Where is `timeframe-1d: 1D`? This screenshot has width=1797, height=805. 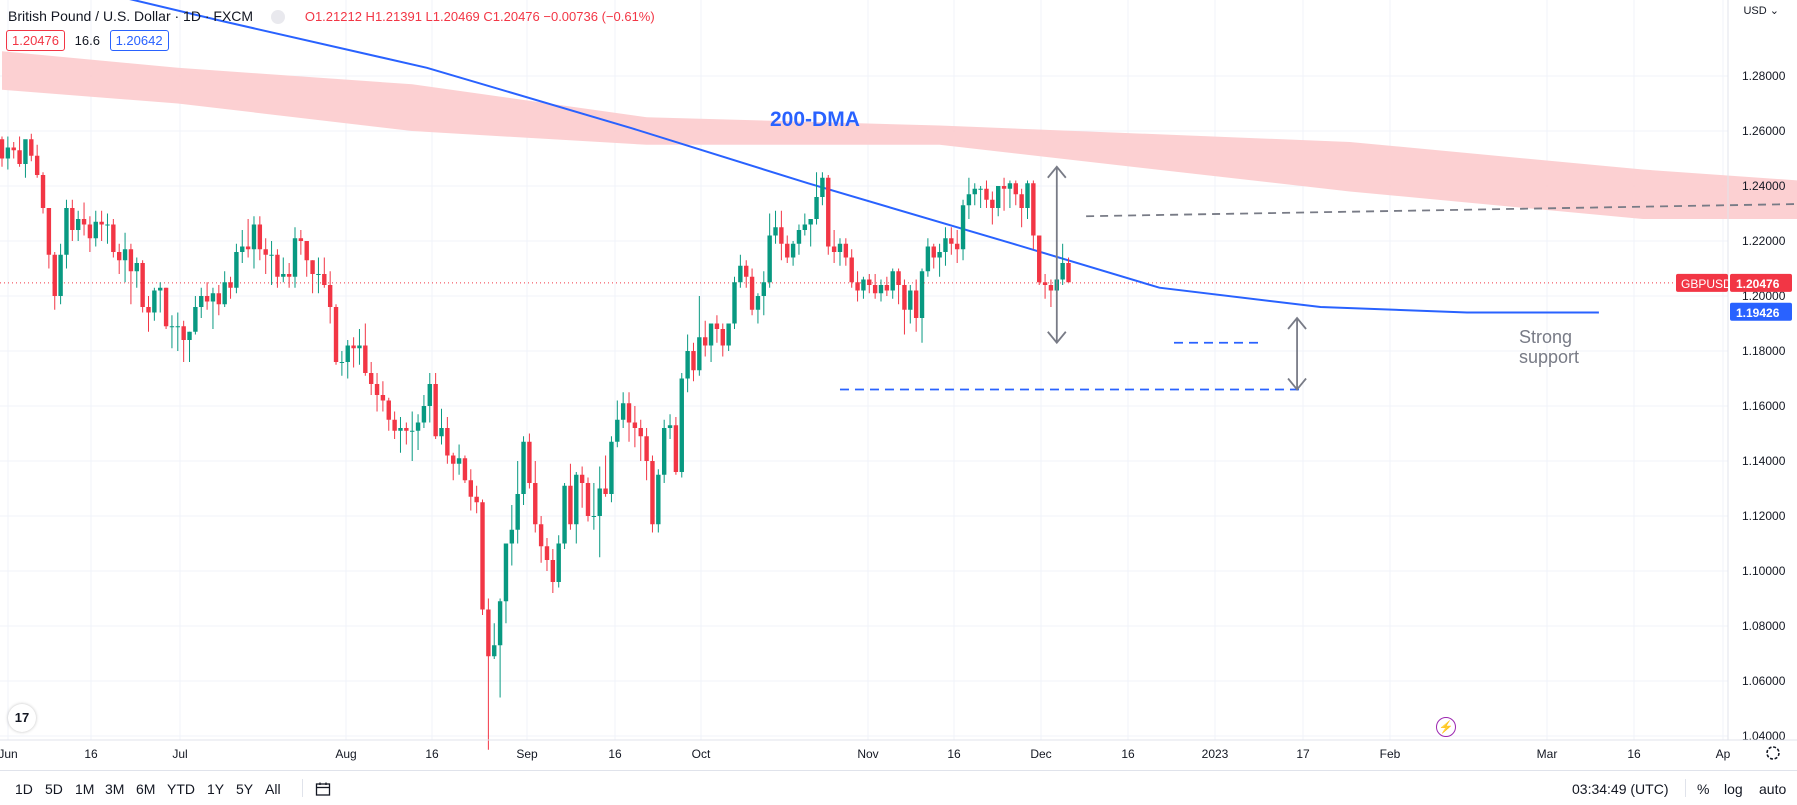
timeframe-1d: 1D is located at coordinates (24, 789).